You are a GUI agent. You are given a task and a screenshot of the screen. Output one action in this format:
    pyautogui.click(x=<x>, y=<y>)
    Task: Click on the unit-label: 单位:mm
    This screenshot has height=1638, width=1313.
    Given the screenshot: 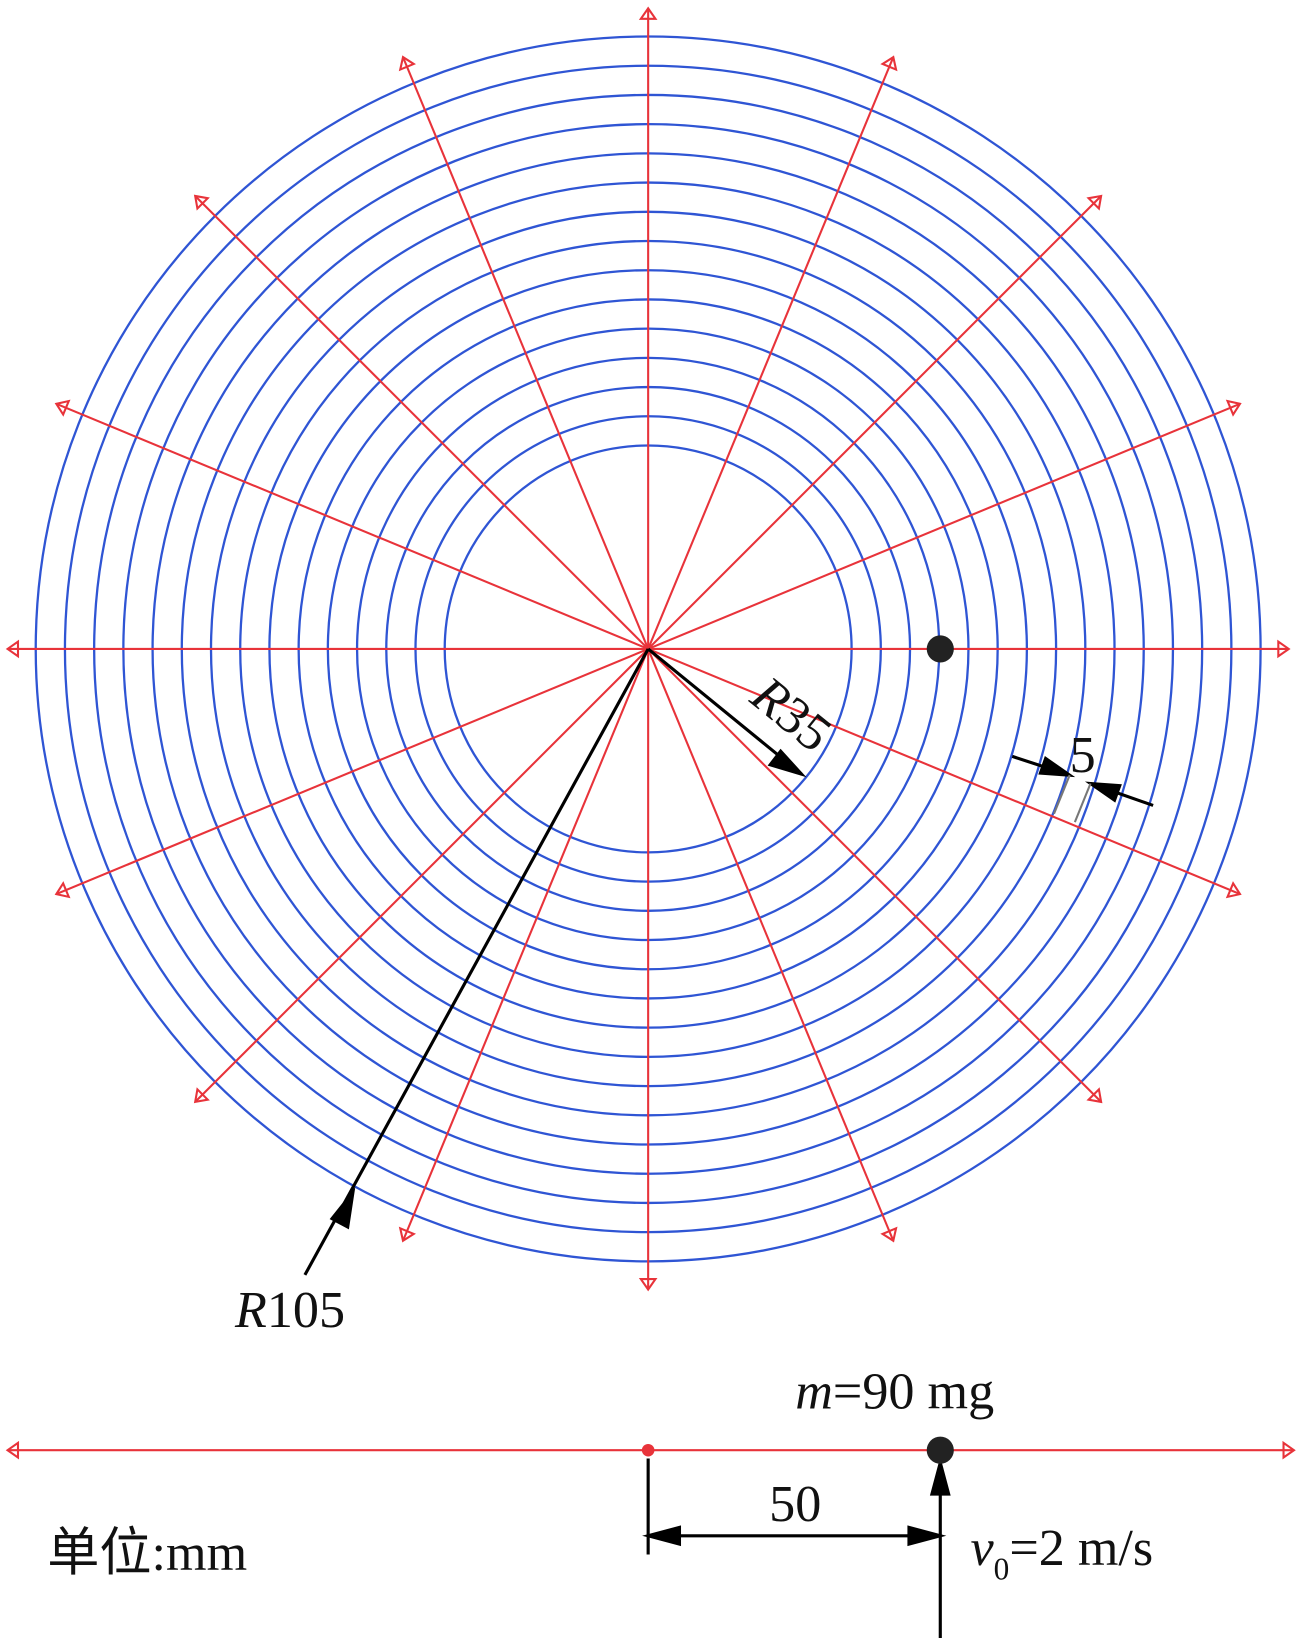 What is the action you would take?
    pyautogui.click(x=147, y=1553)
    